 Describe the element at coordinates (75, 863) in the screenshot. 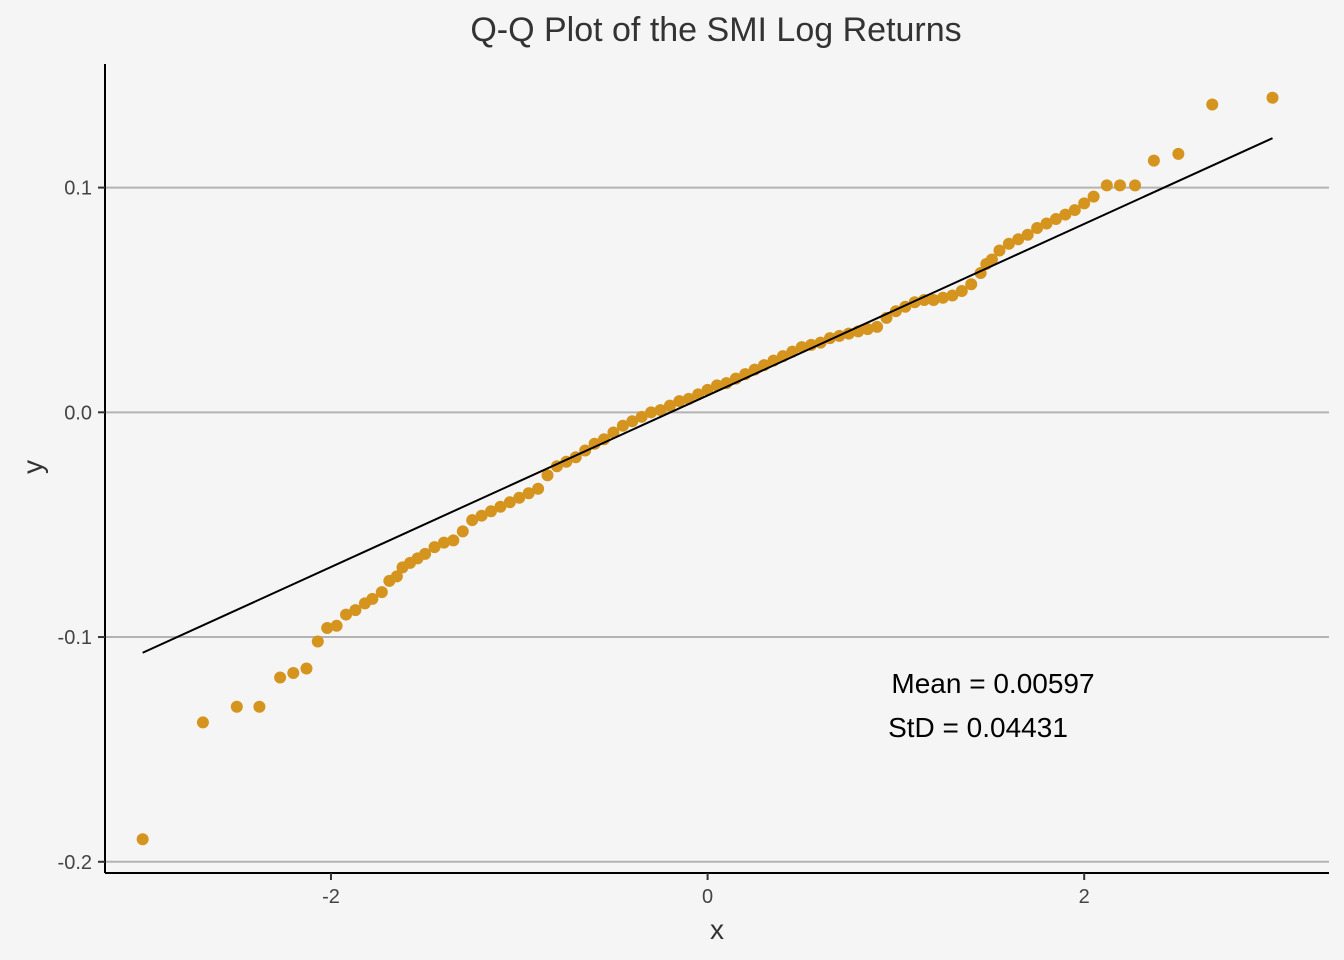

I see `y-tick-label: -0.2` at that location.